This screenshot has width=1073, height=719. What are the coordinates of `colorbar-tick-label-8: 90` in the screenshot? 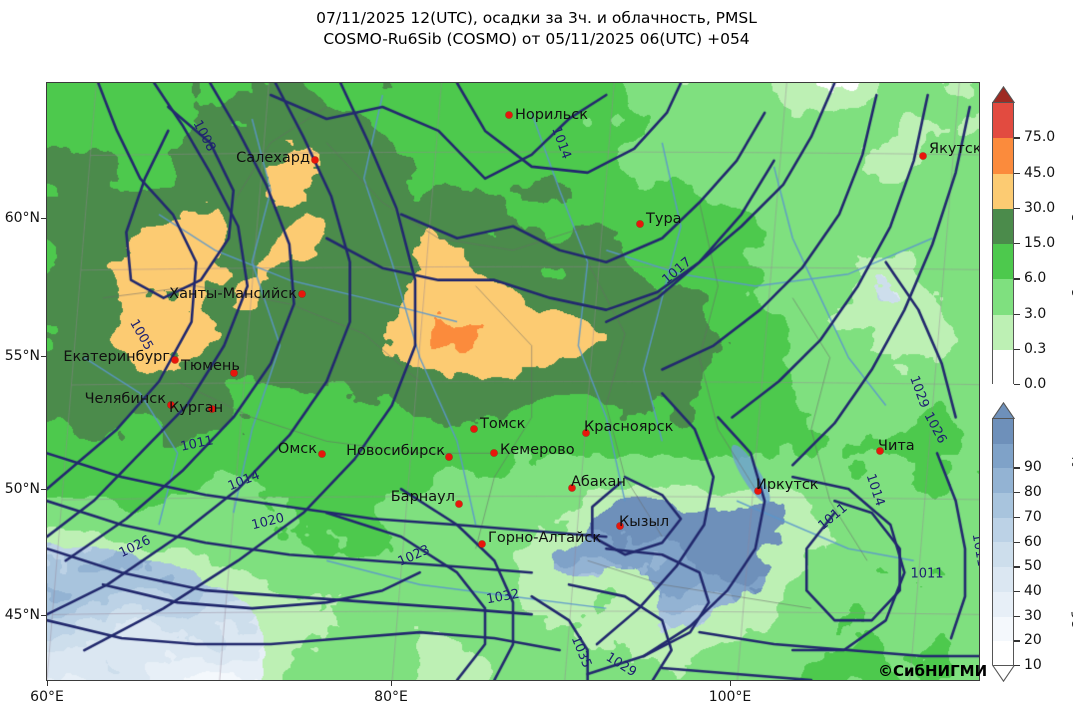 It's located at (1033, 467).